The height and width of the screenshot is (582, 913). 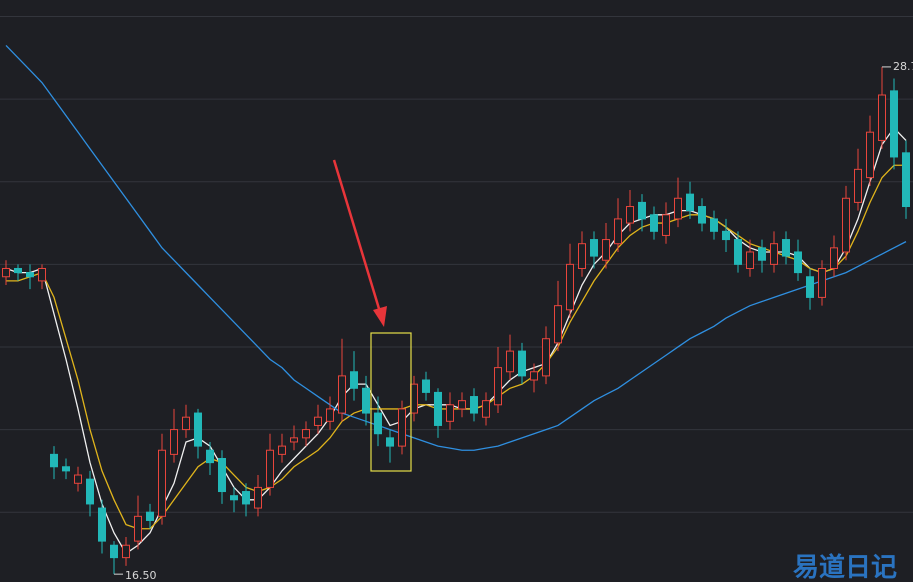 I want to click on annotation-label: 16.50, so click(x=141, y=575).